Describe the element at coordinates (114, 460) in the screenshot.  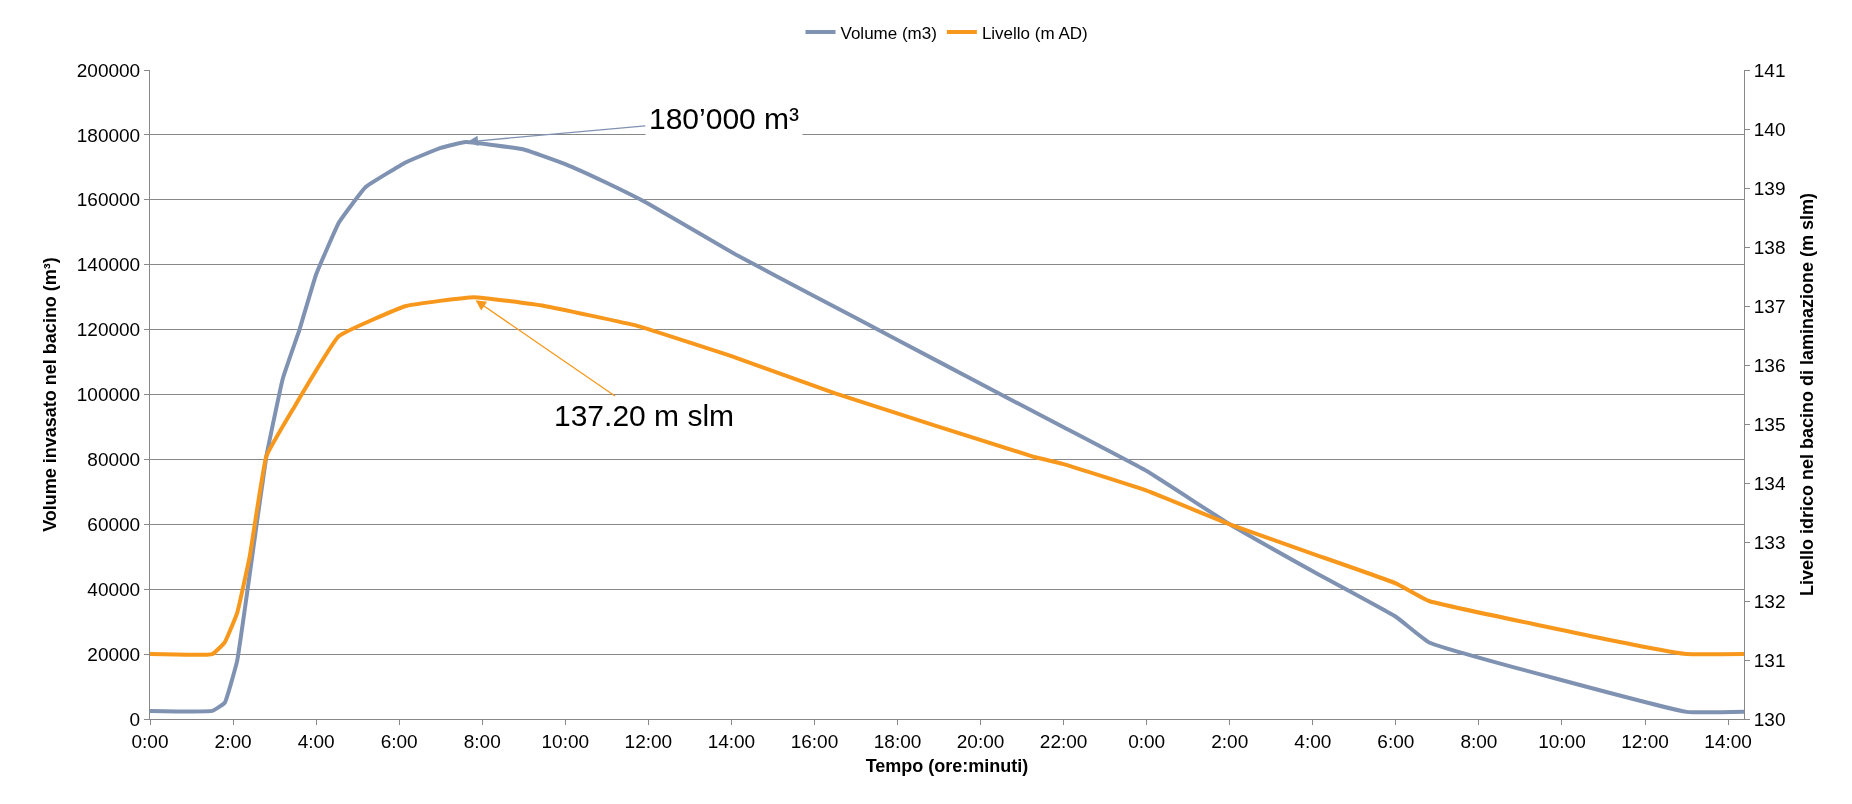
I see `y-tick-label: 80000` at that location.